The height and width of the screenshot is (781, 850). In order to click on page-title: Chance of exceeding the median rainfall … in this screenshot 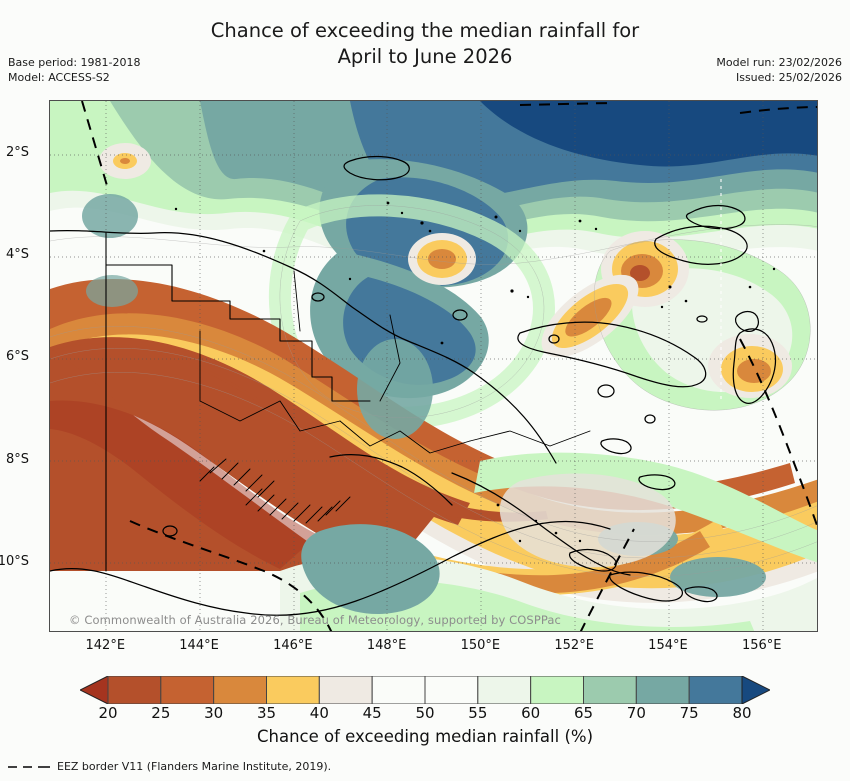, I will do `click(425, 44)`.